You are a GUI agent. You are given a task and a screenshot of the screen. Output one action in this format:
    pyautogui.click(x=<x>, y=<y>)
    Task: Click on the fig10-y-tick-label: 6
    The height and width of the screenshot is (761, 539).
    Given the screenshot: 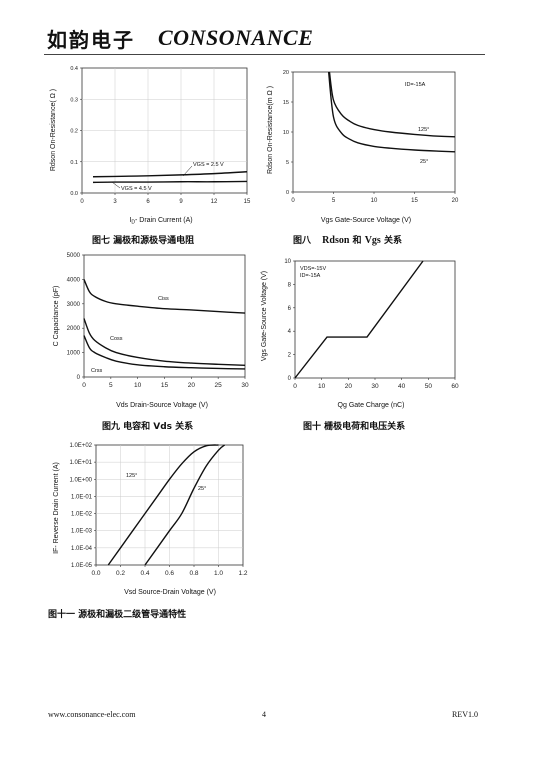 What is the action you would take?
    pyautogui.click(x=290, y=309)
    